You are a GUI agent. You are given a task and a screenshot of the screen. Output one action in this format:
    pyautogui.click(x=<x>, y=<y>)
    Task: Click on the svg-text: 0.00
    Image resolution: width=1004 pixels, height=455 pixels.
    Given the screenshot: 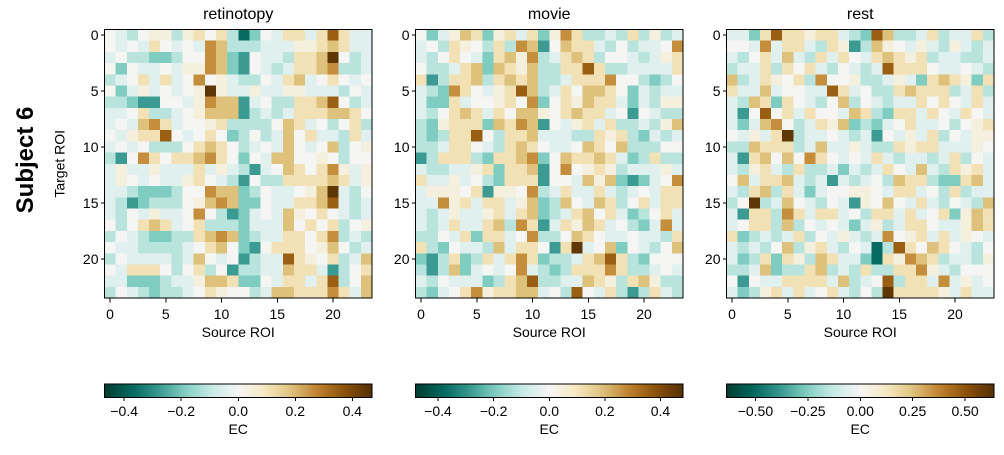 What is the action you would take?
    pyautogui.click(x=860, y=411)
    